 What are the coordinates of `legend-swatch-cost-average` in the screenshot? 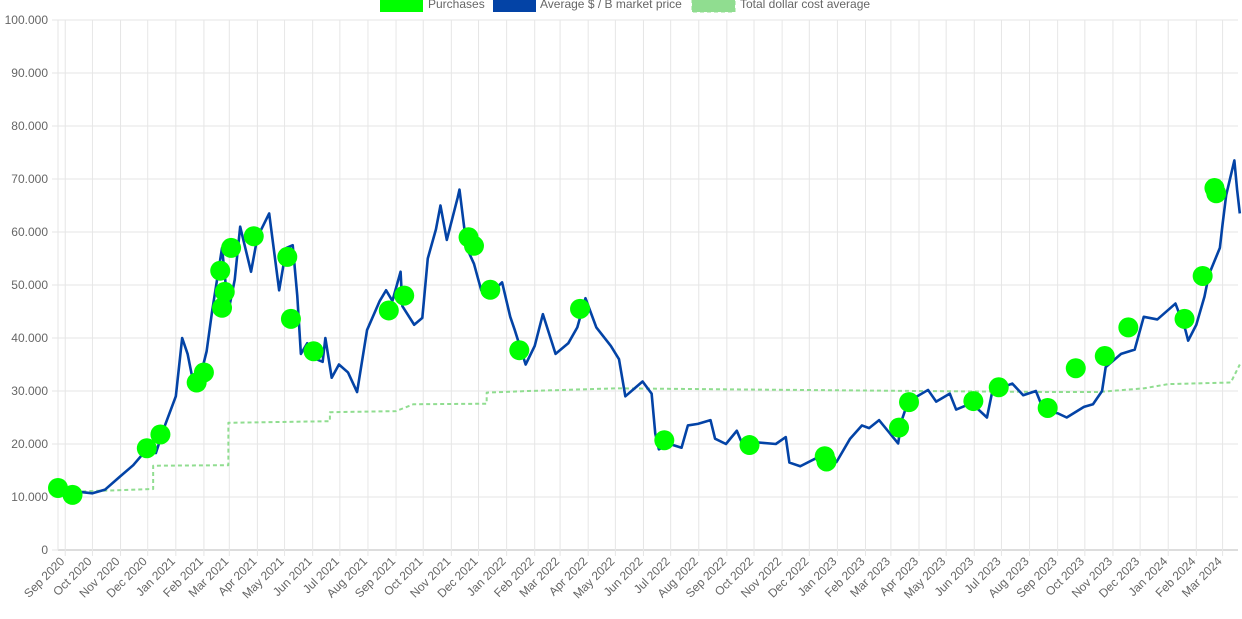 It's located at (713, 6).